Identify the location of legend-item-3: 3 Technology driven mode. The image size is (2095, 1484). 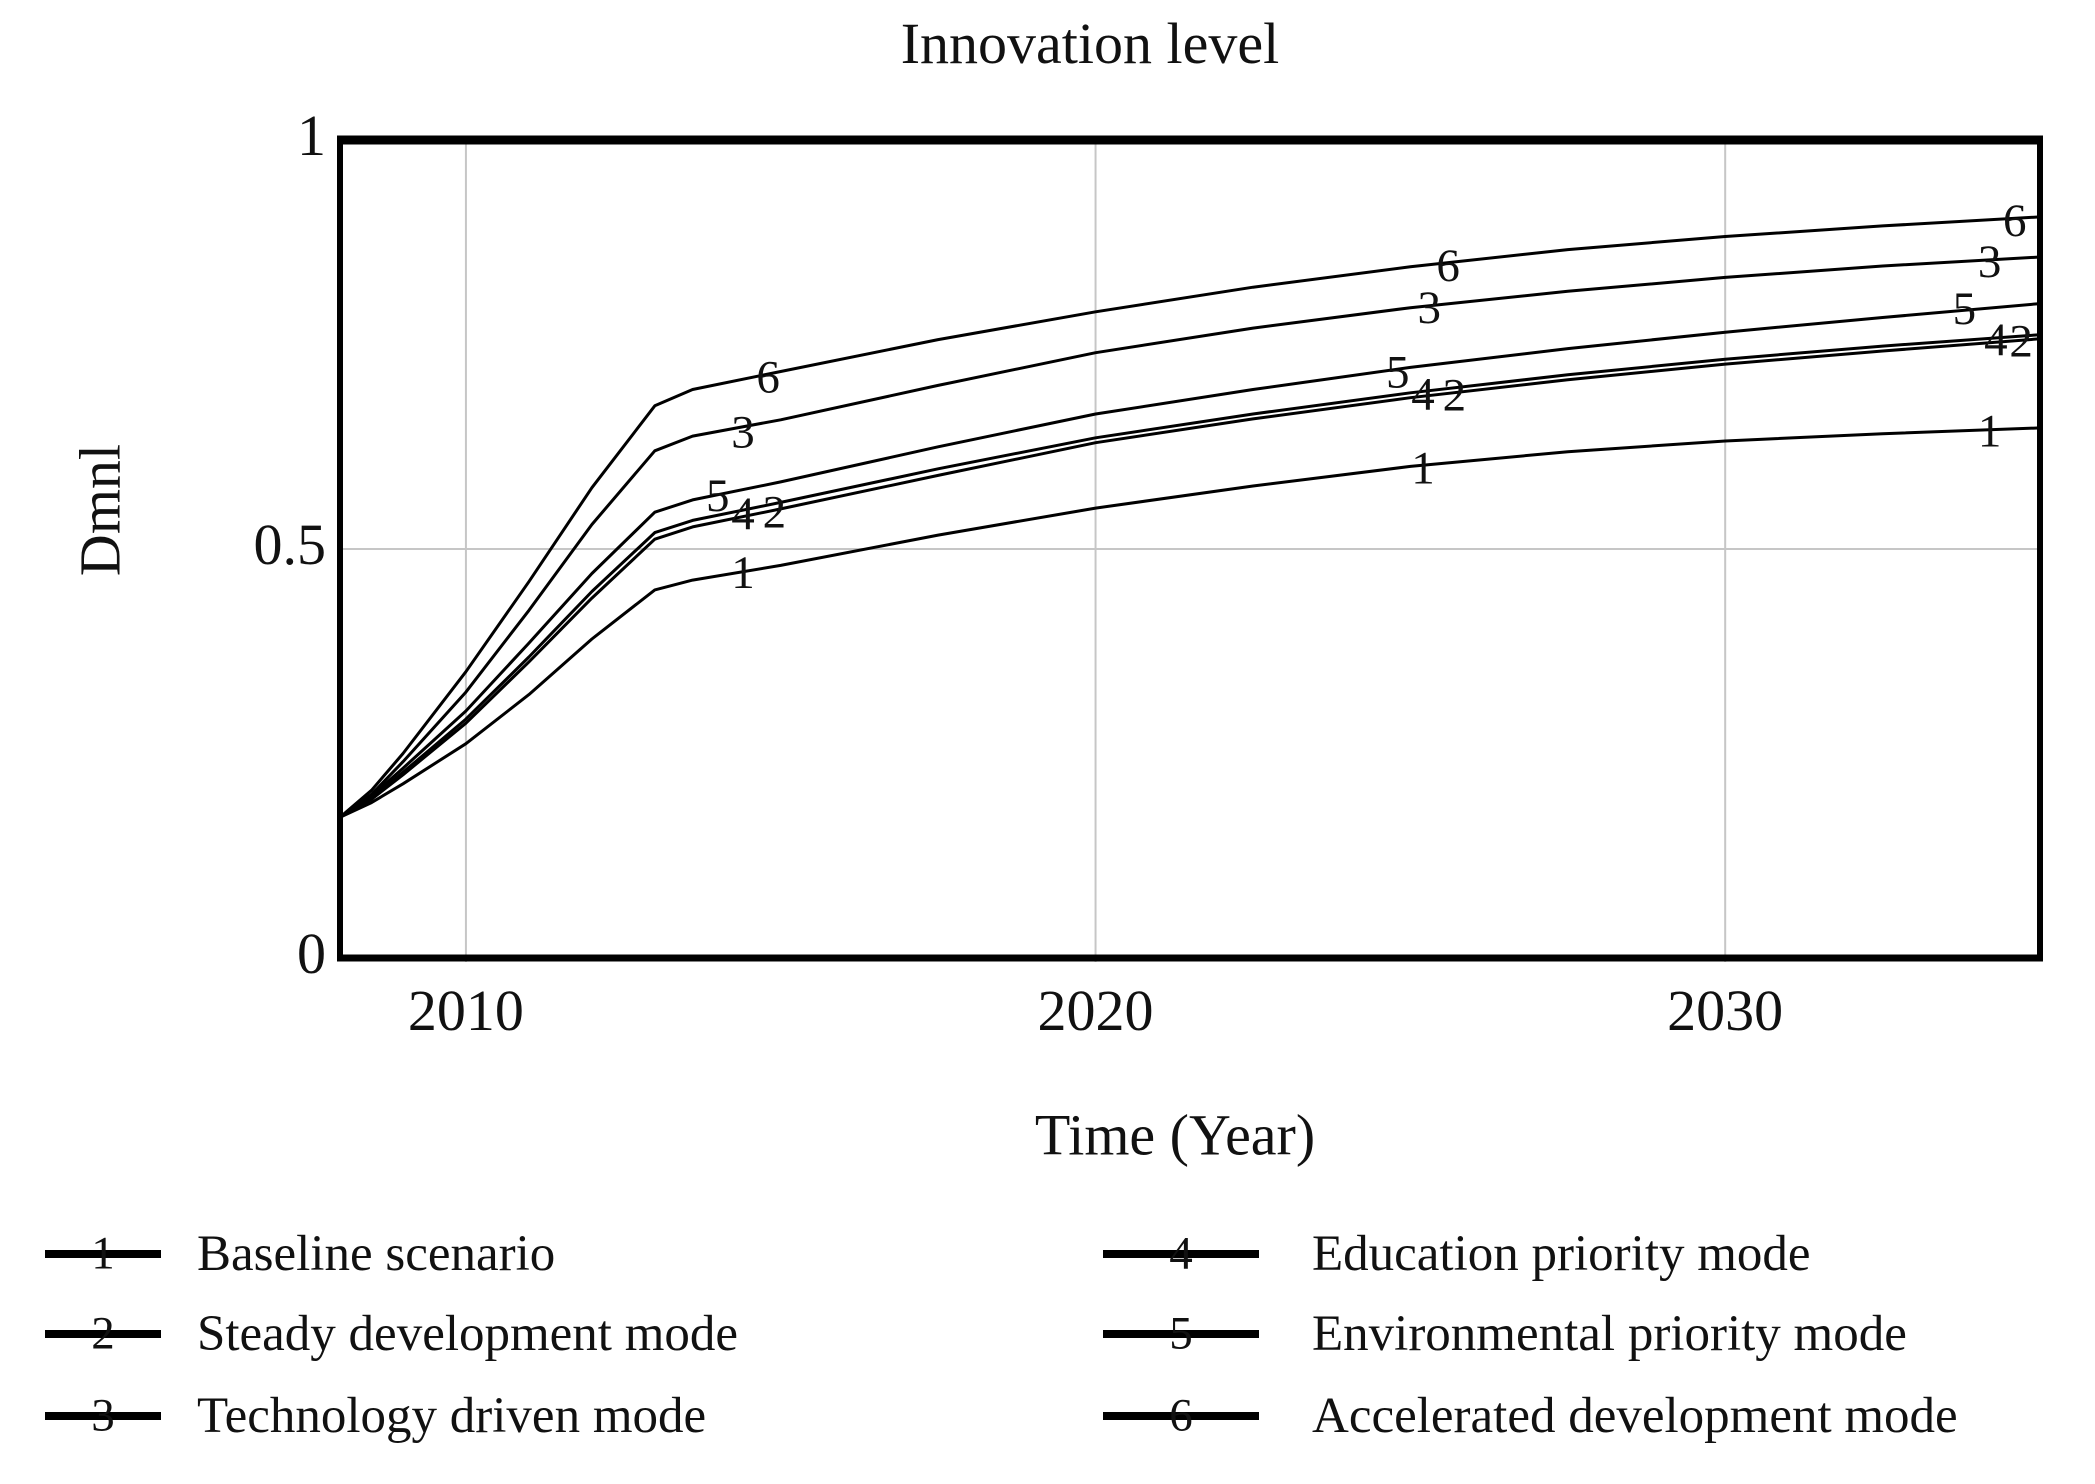
(375, 1416).